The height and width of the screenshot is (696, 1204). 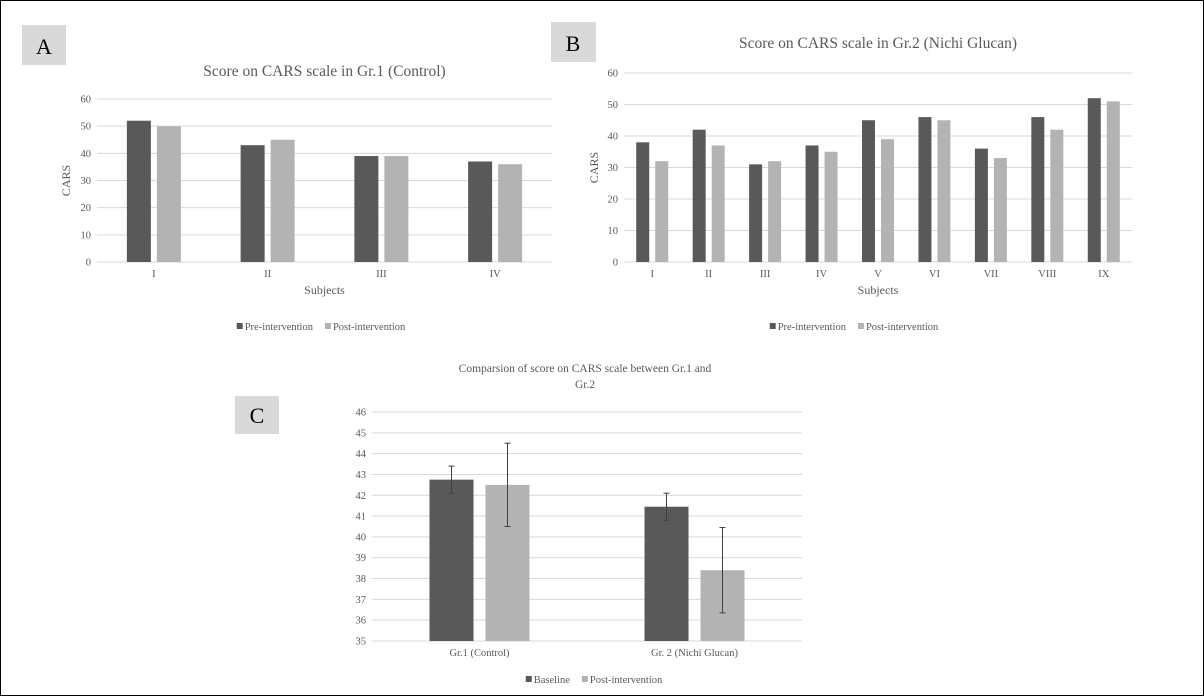 What do you see at coordinates (154, 274) in the screenshot?
I see `chart-a-x-tick-label: I` at bounding box center [154, 274].